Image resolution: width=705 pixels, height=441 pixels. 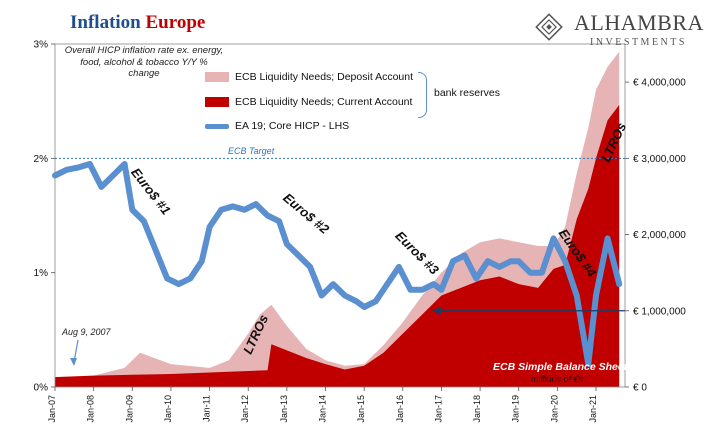 I want to click on x-tick-label: Jan-18, so click(x=477, y=409).